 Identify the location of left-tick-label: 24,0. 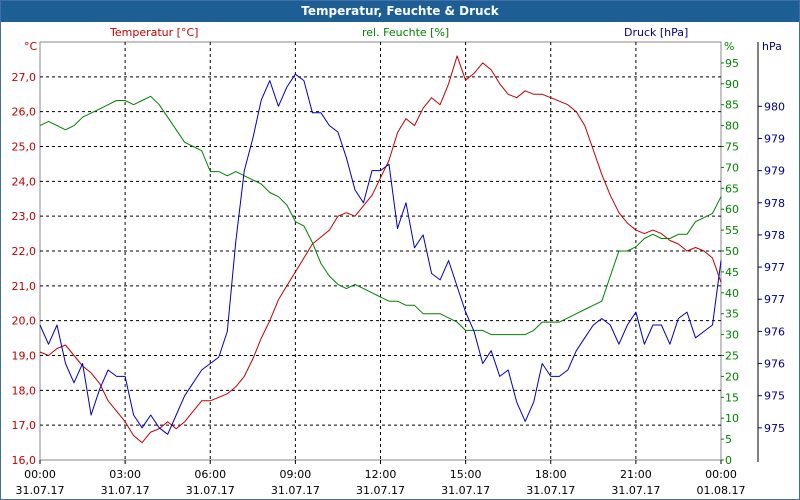
(24, 181).